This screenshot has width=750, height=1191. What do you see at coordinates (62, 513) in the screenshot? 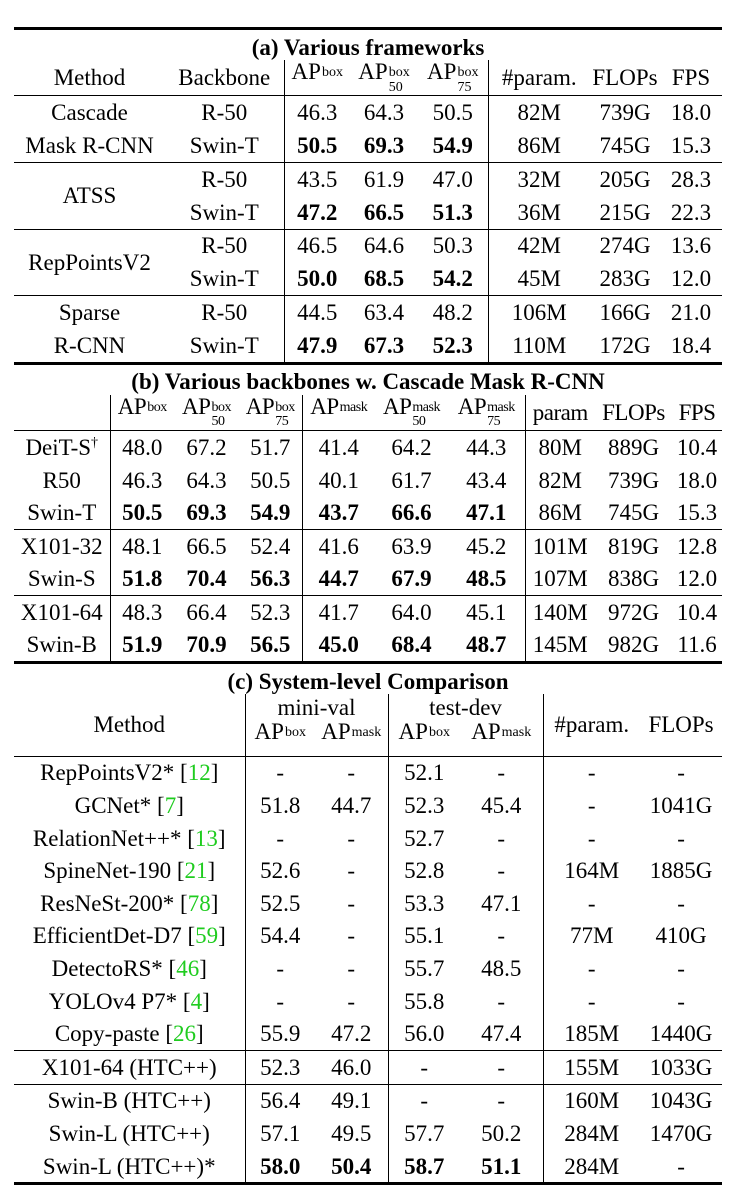
I see `backbone-name: Swin-T` at bounding box center [62, 513].